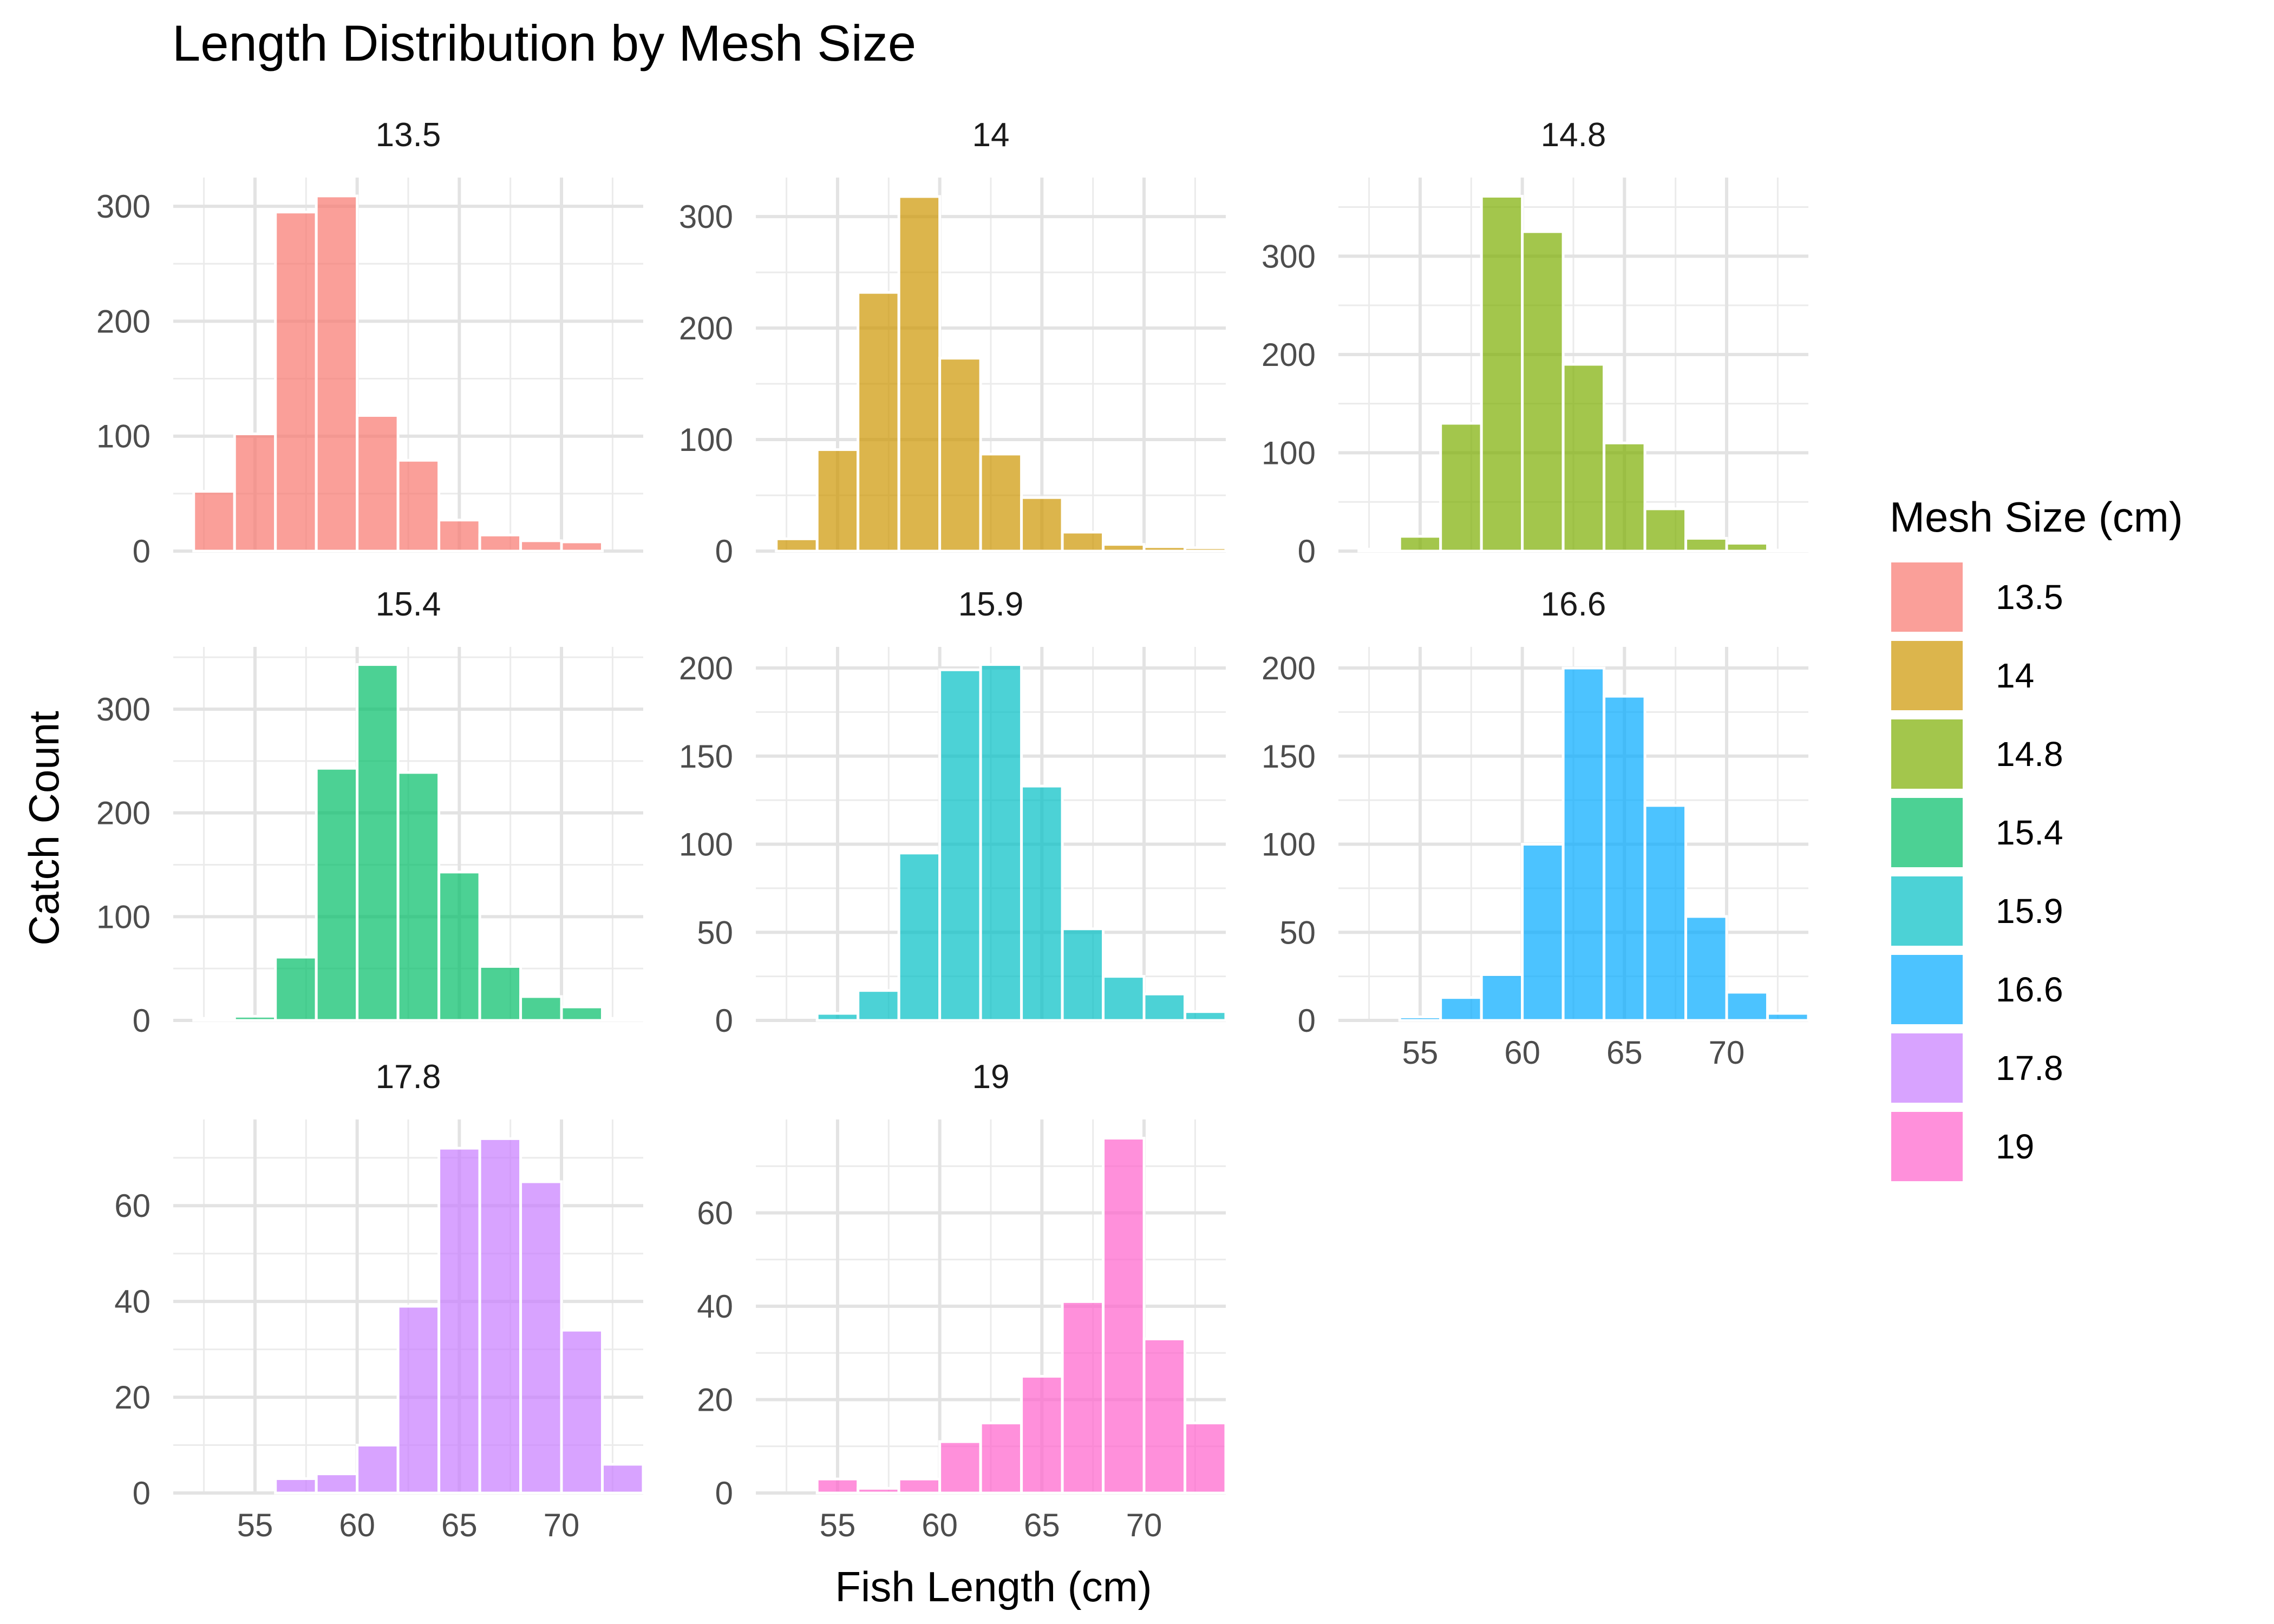  Describe the element at coordinates (991, 135) in the screenshot. I see `facet-label-14: 14` at that location.